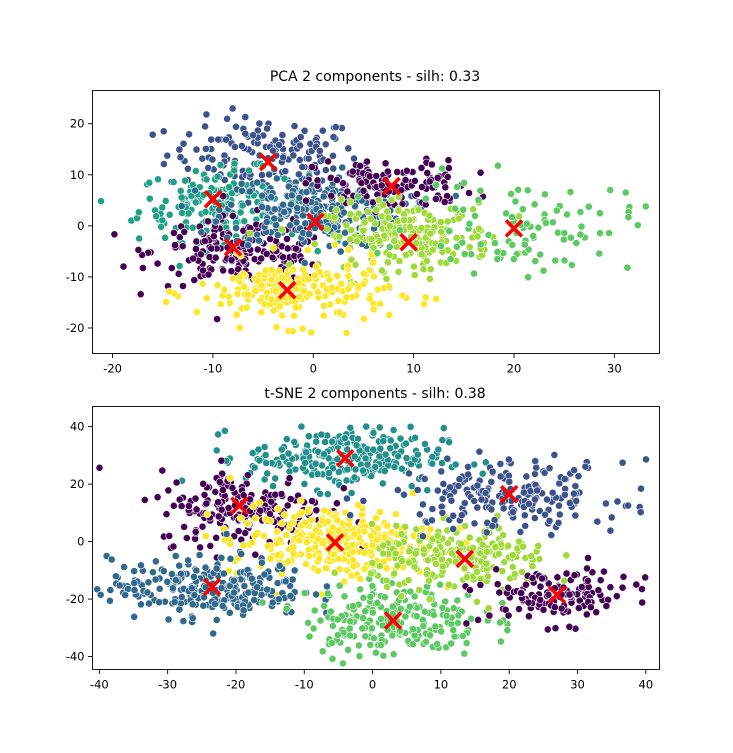 This screenshot has height=753, width=733. What do you see at coordinates (77, 484) in the screenshot?
I see `y-tick-label: 20` at bounding box center [77, 484].